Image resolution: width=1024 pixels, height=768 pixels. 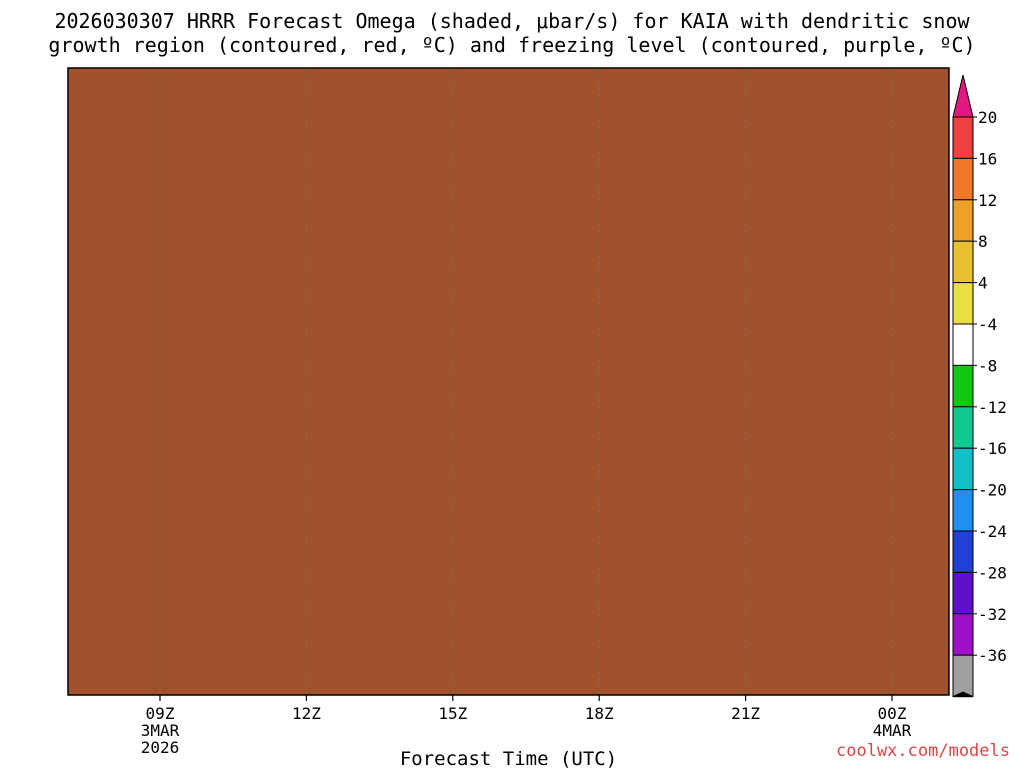 What do you see at coordinates (892, 713) in the screenshot?
I see `x-tick-label-24-0: 00Z` at bounding box center [892, 713].